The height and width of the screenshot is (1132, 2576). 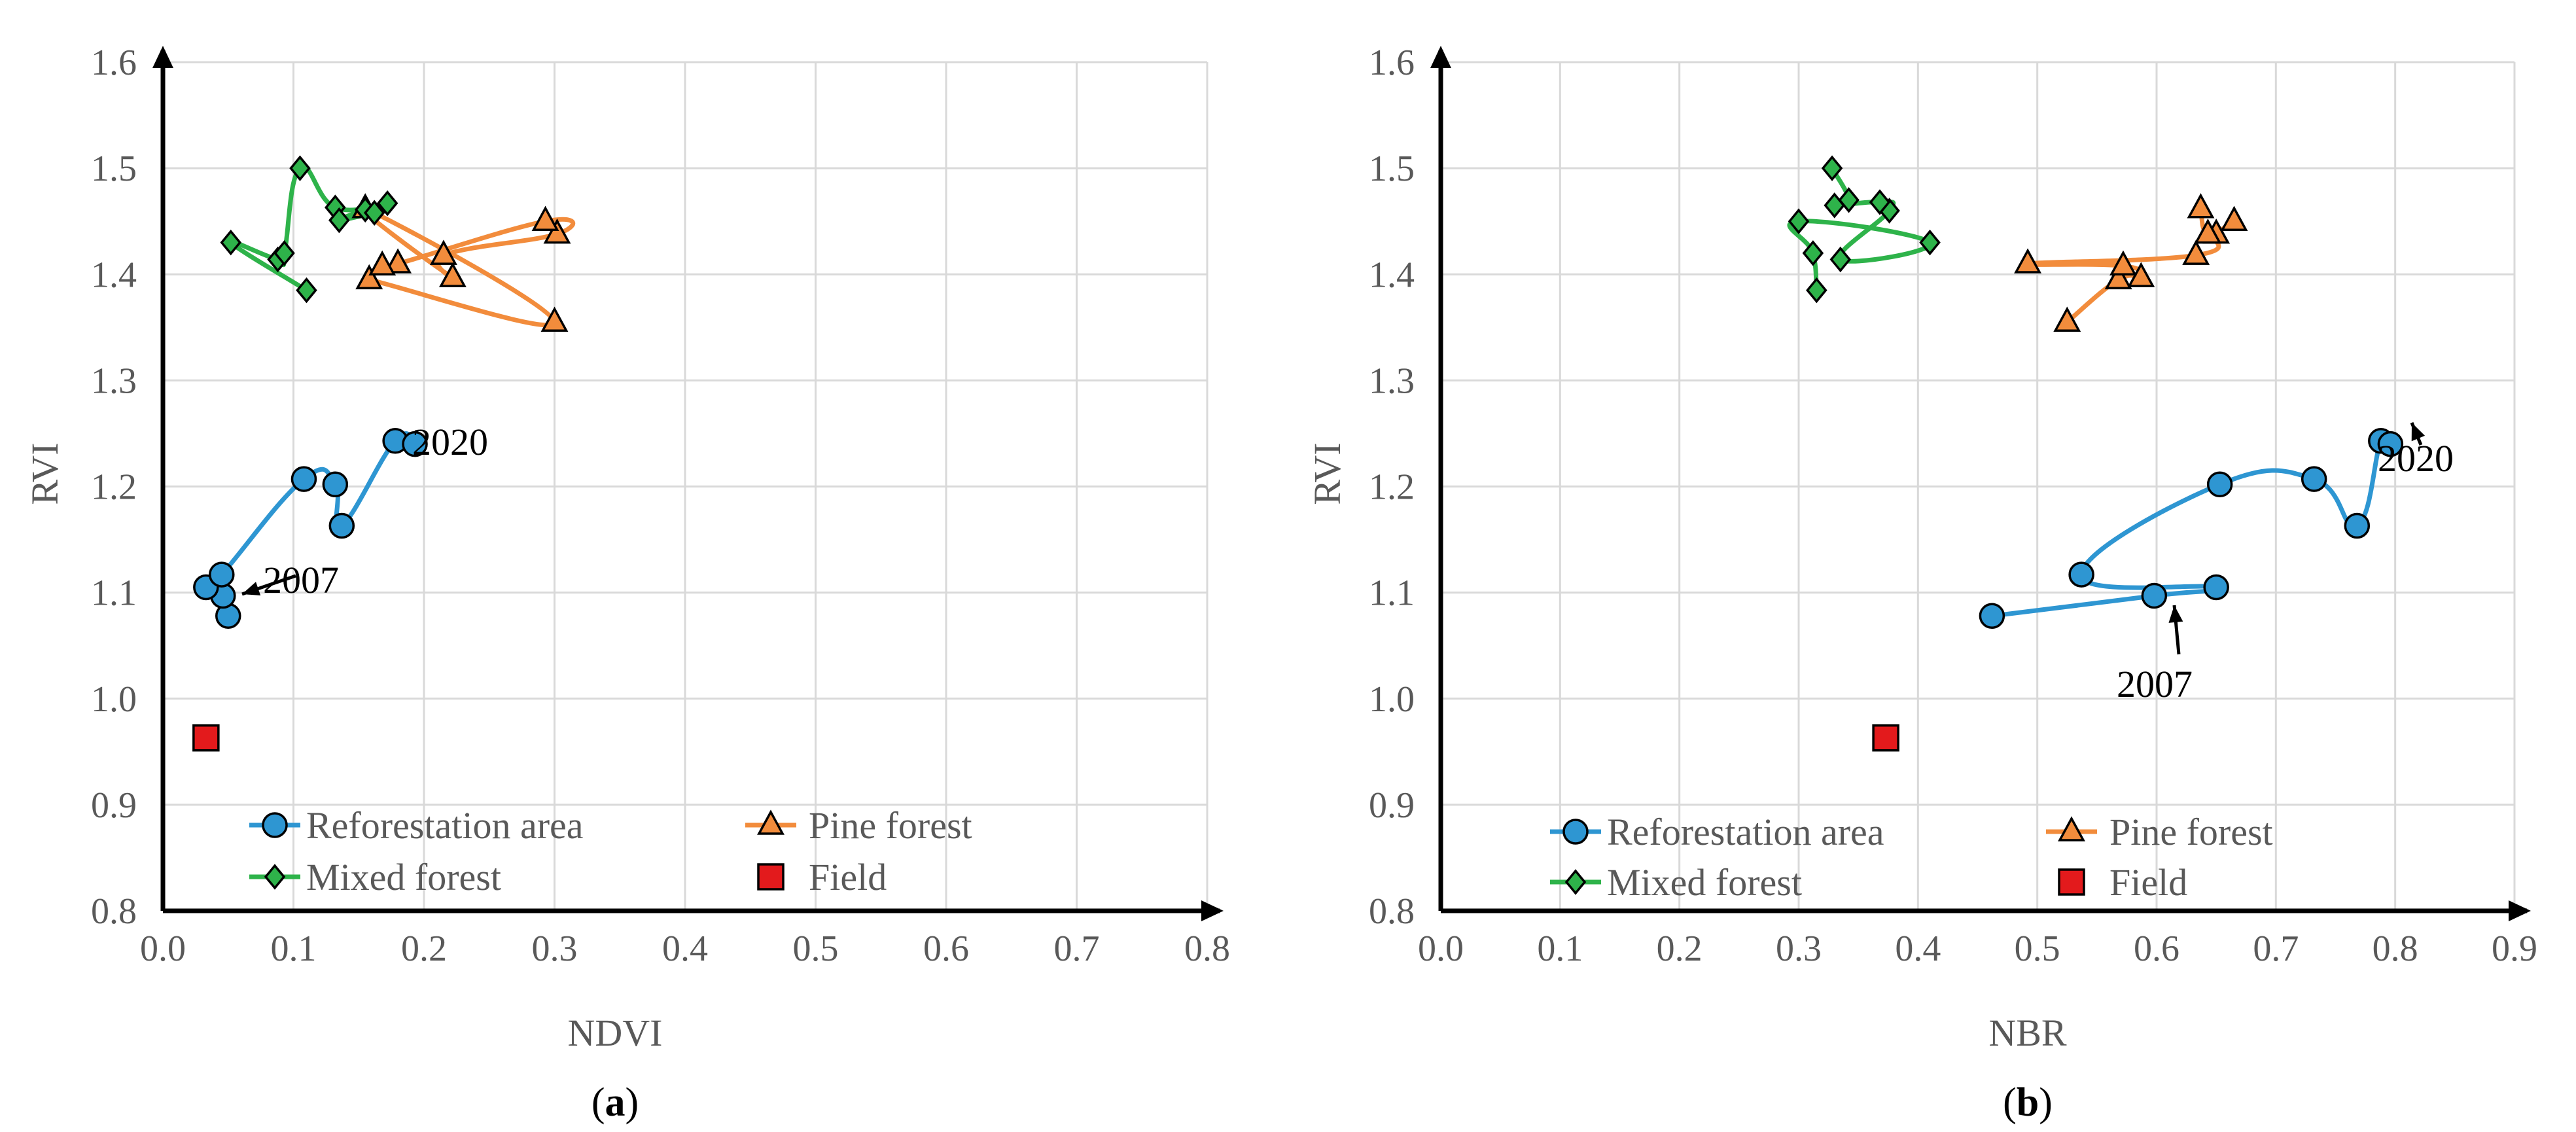 I want to click on annotation-label: 2020, so click(x=2416, y=458).